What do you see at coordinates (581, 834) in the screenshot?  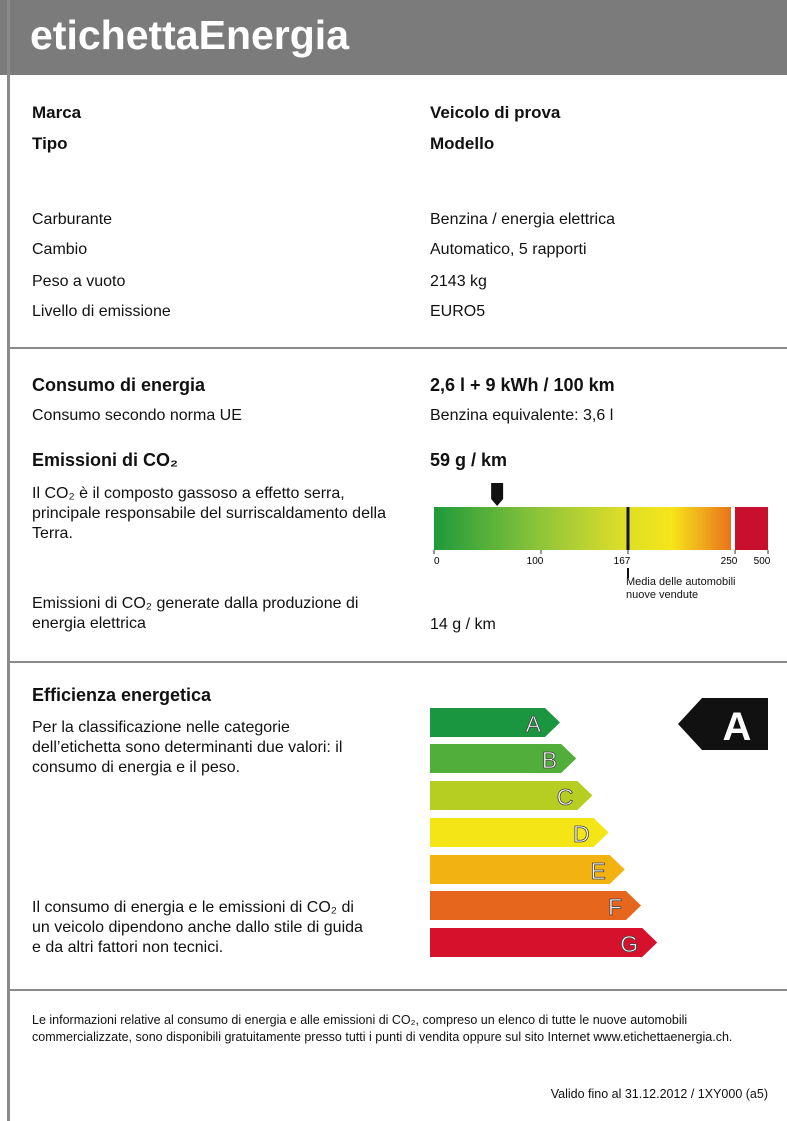 I see `class-letter: D` at bounding box center [581, 834].